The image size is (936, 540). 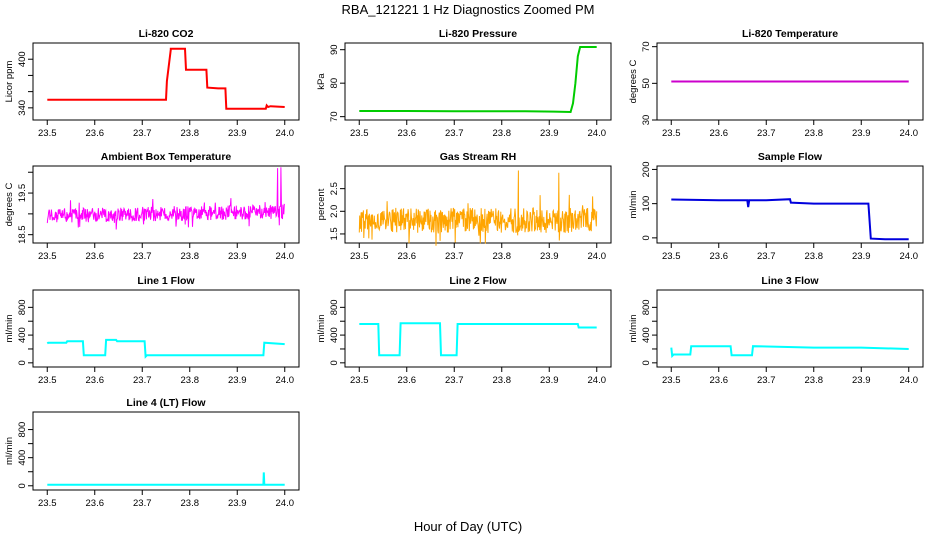 I want to click on y-tick-label: 1.5, so click(x=334, y=233).